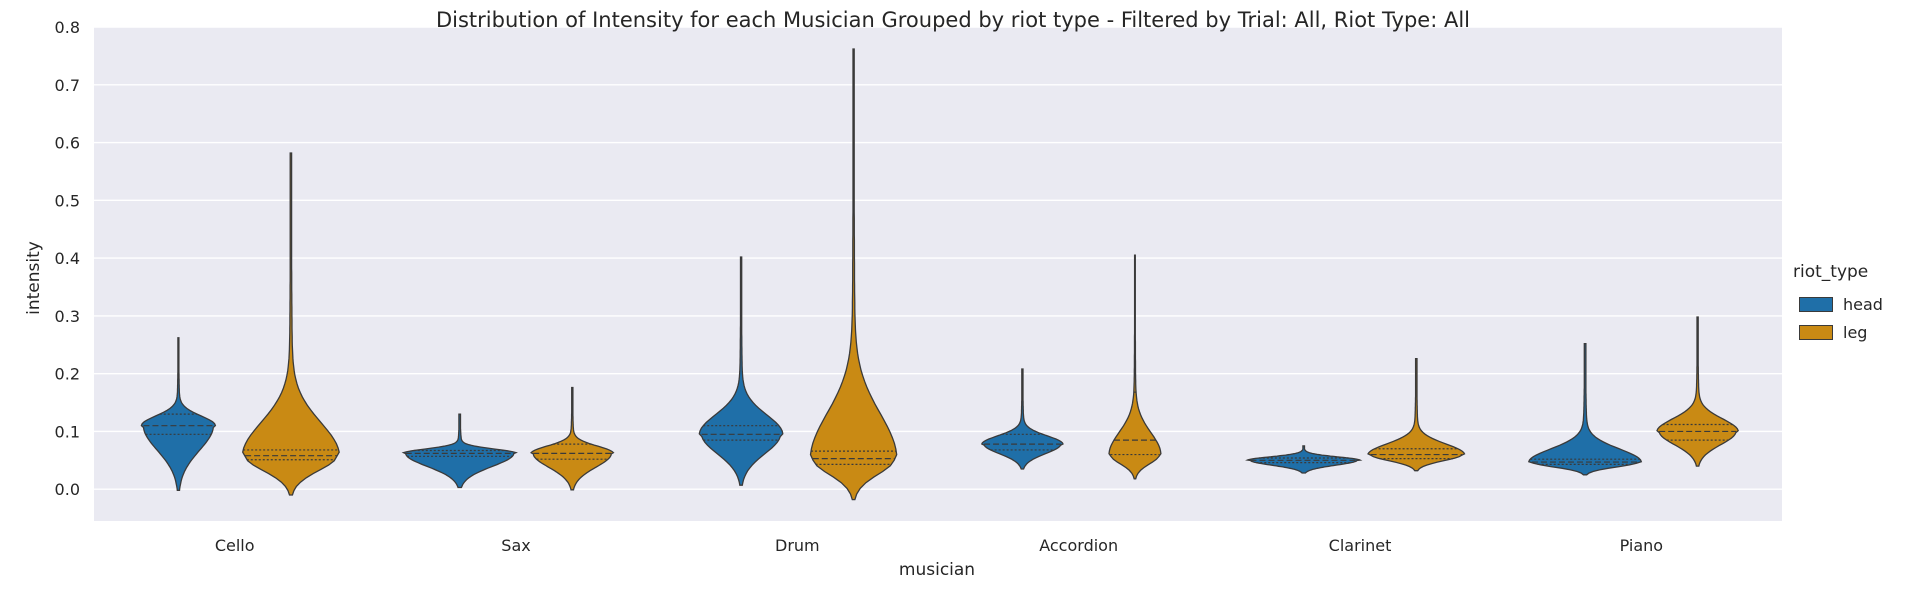 The image size is (1906, 600). What do you see at coordinates (67, 258) in the screenshot?
I see `y-tick-label: 0.4` at bounding box center [67, 258].